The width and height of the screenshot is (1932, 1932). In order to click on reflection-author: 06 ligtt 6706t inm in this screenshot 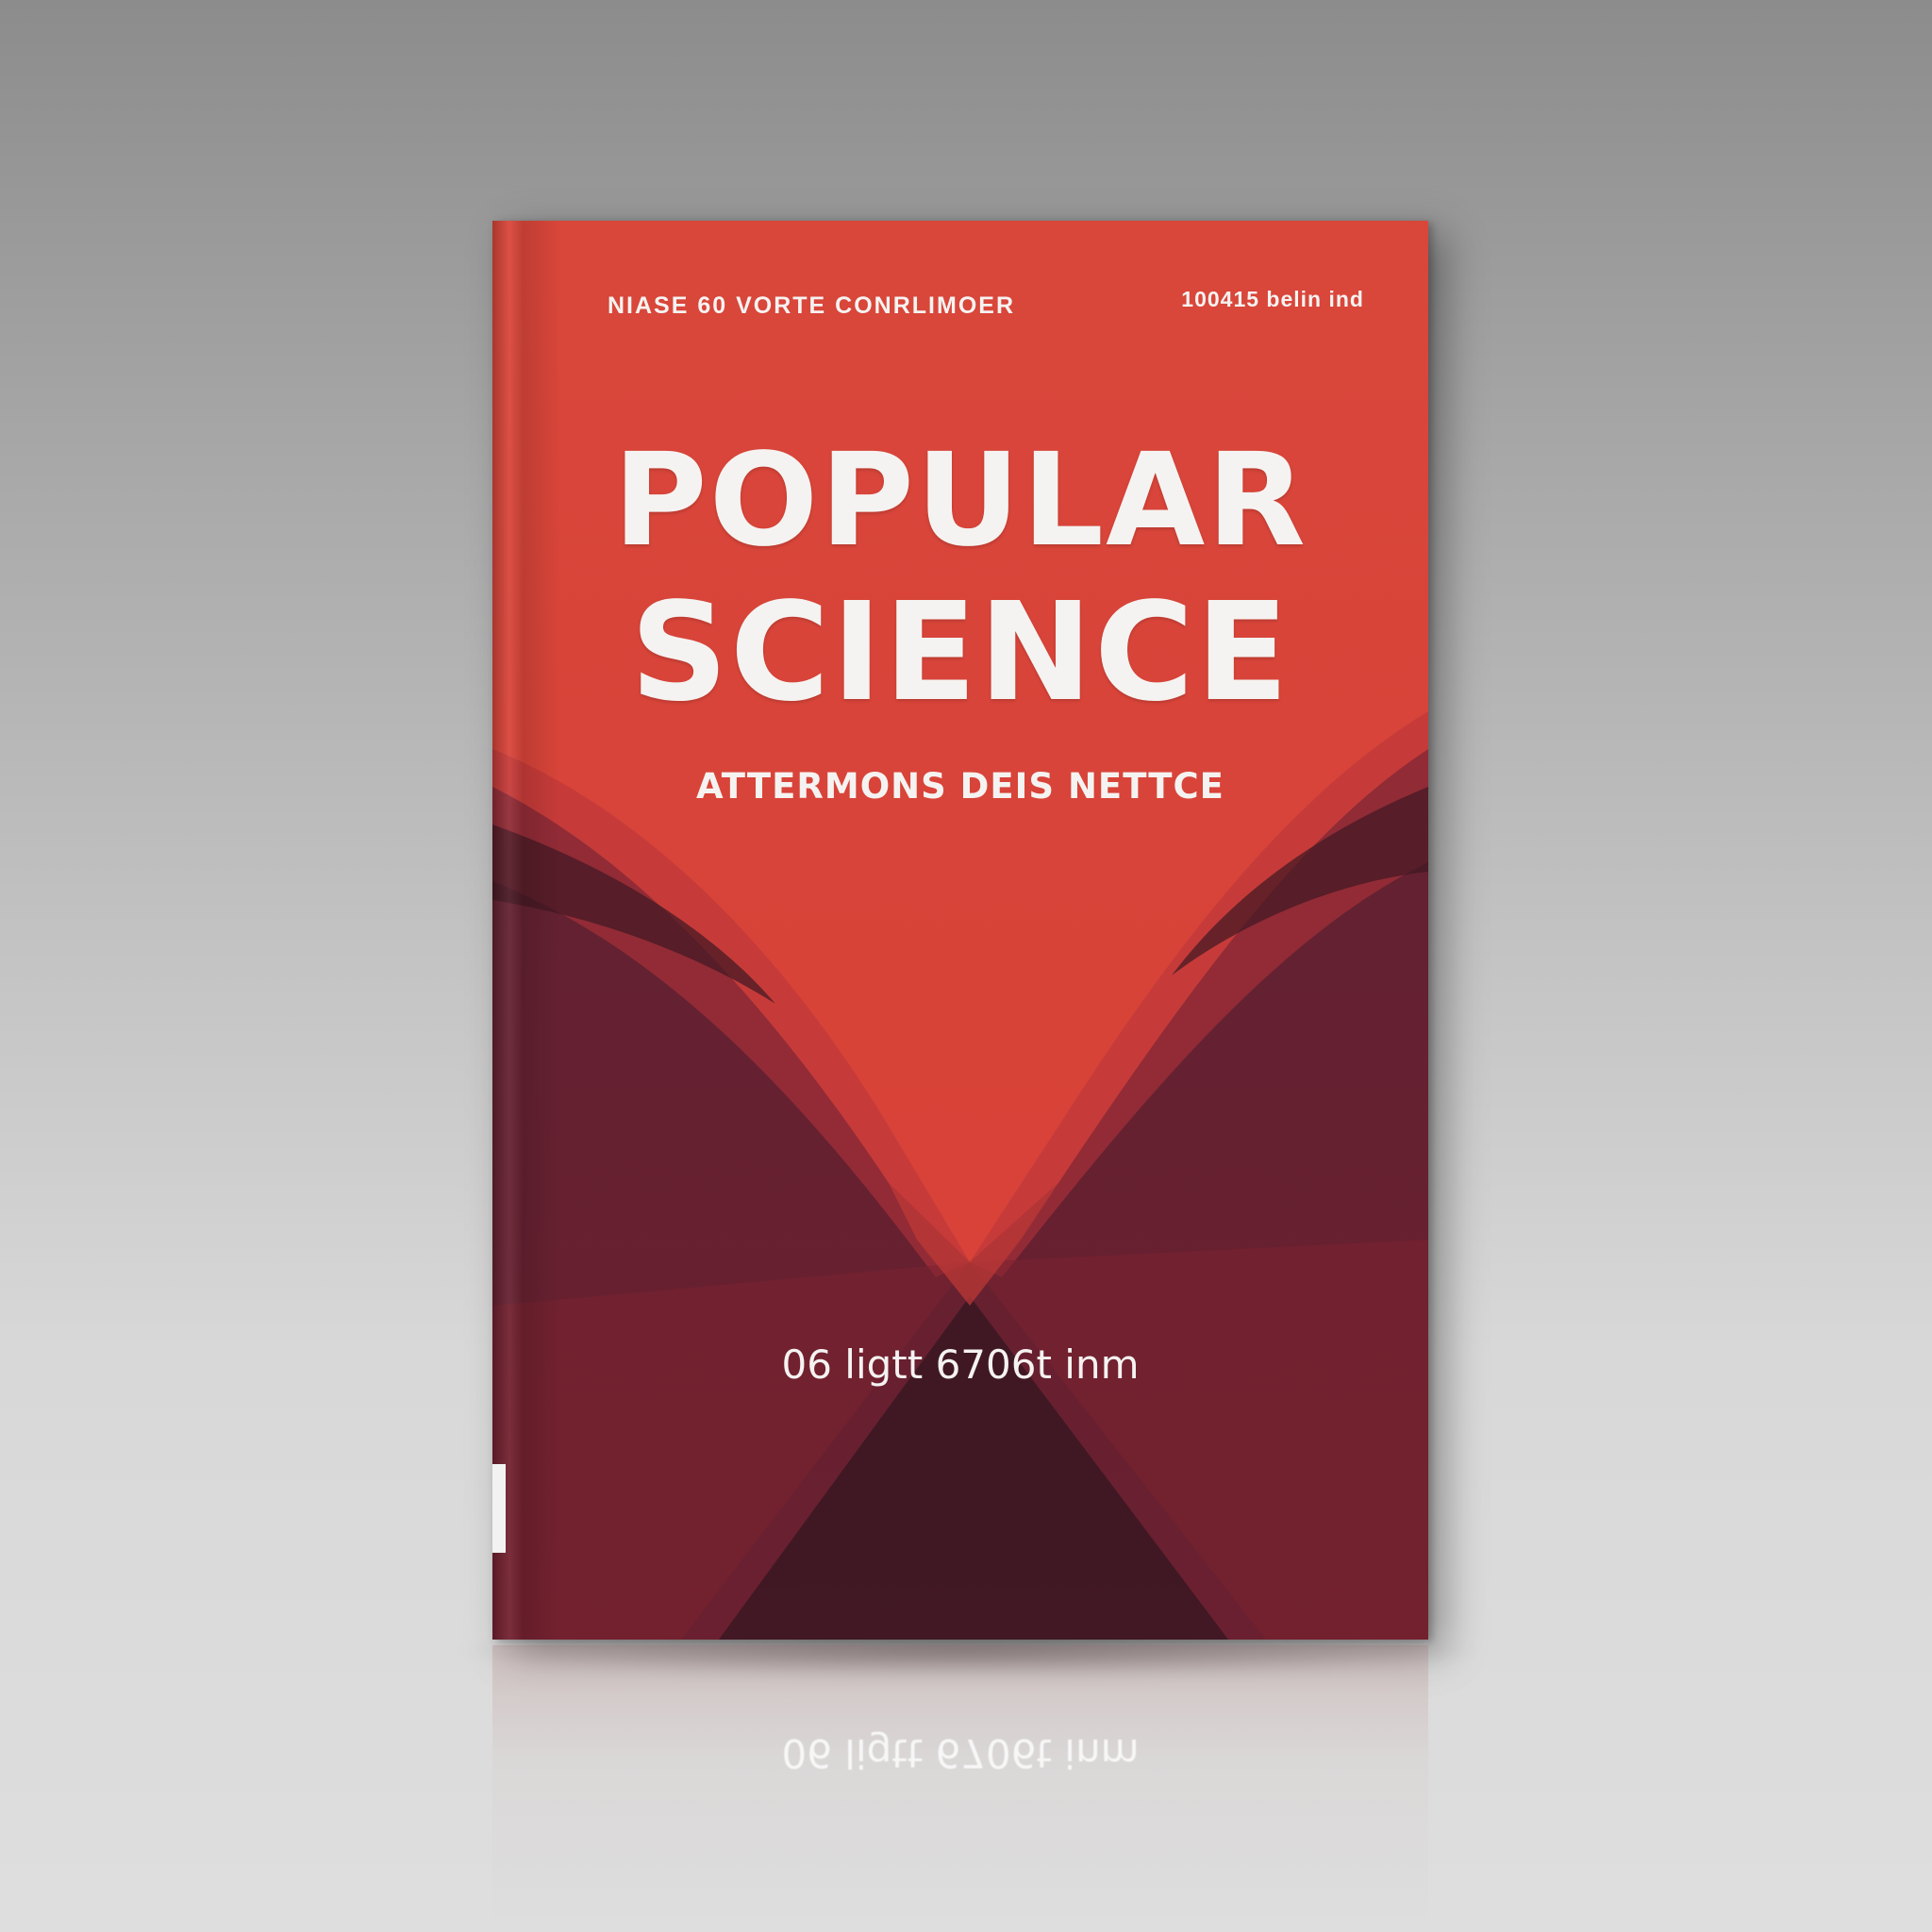, I will do `click(960, 1753)`.